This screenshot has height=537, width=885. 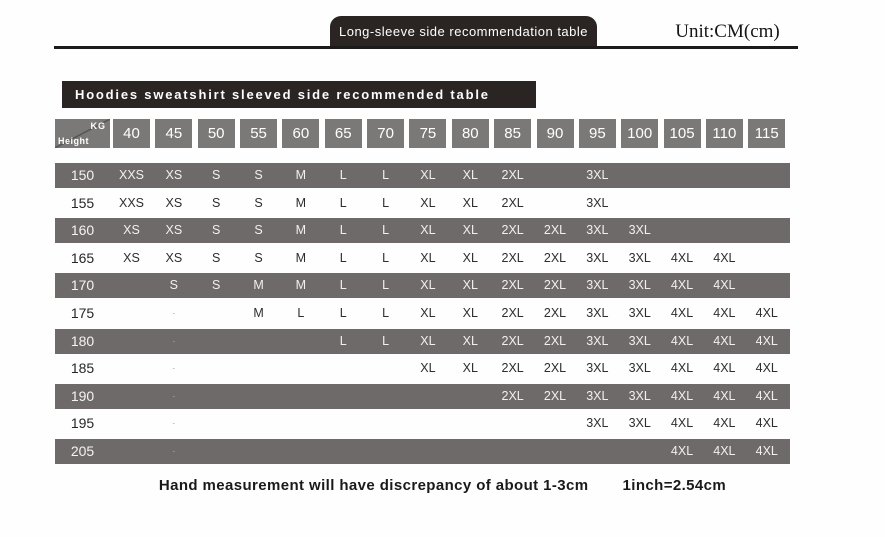 I want to click on table-row: 175 · M L L L XL XL 2XL 2XL 3XL 3XL 4XL 4XL 4XL, so click(x=422, y=313).